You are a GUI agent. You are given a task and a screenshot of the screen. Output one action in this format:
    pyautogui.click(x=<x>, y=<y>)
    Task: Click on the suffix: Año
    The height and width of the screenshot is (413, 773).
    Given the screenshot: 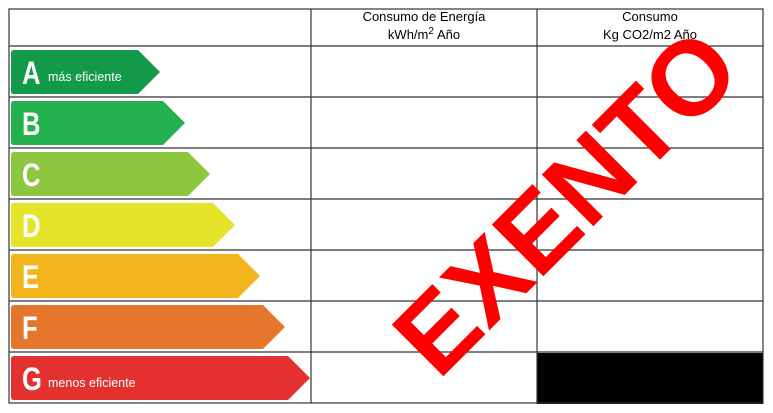 What is the action you would take?
    pyautogui.click(x=448, y=34)
    